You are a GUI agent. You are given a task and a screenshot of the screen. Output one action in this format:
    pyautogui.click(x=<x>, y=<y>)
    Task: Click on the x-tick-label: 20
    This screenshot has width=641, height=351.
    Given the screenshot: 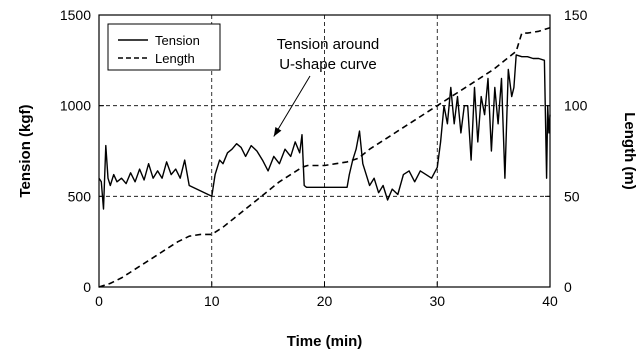 What is the action you would take?
    pyautogui.click(x=325, y=301)
    